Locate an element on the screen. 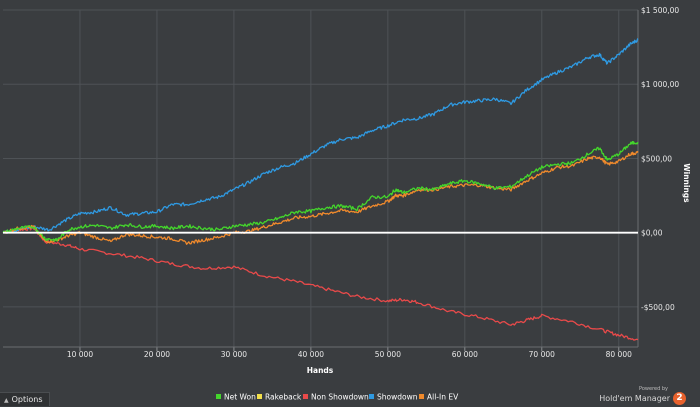  y-tick-label: $500,00 is located at coordinates (656, 158).